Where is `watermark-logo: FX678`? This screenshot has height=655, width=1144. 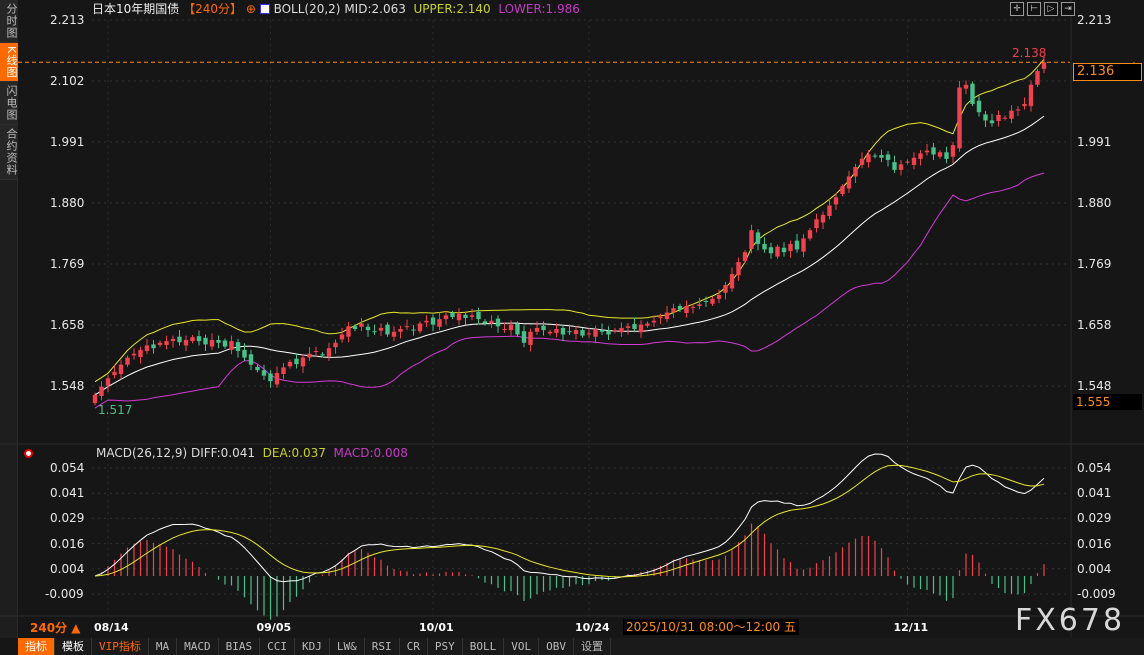 watermark-logo: FX678 is located at coordinates (1070, 620).